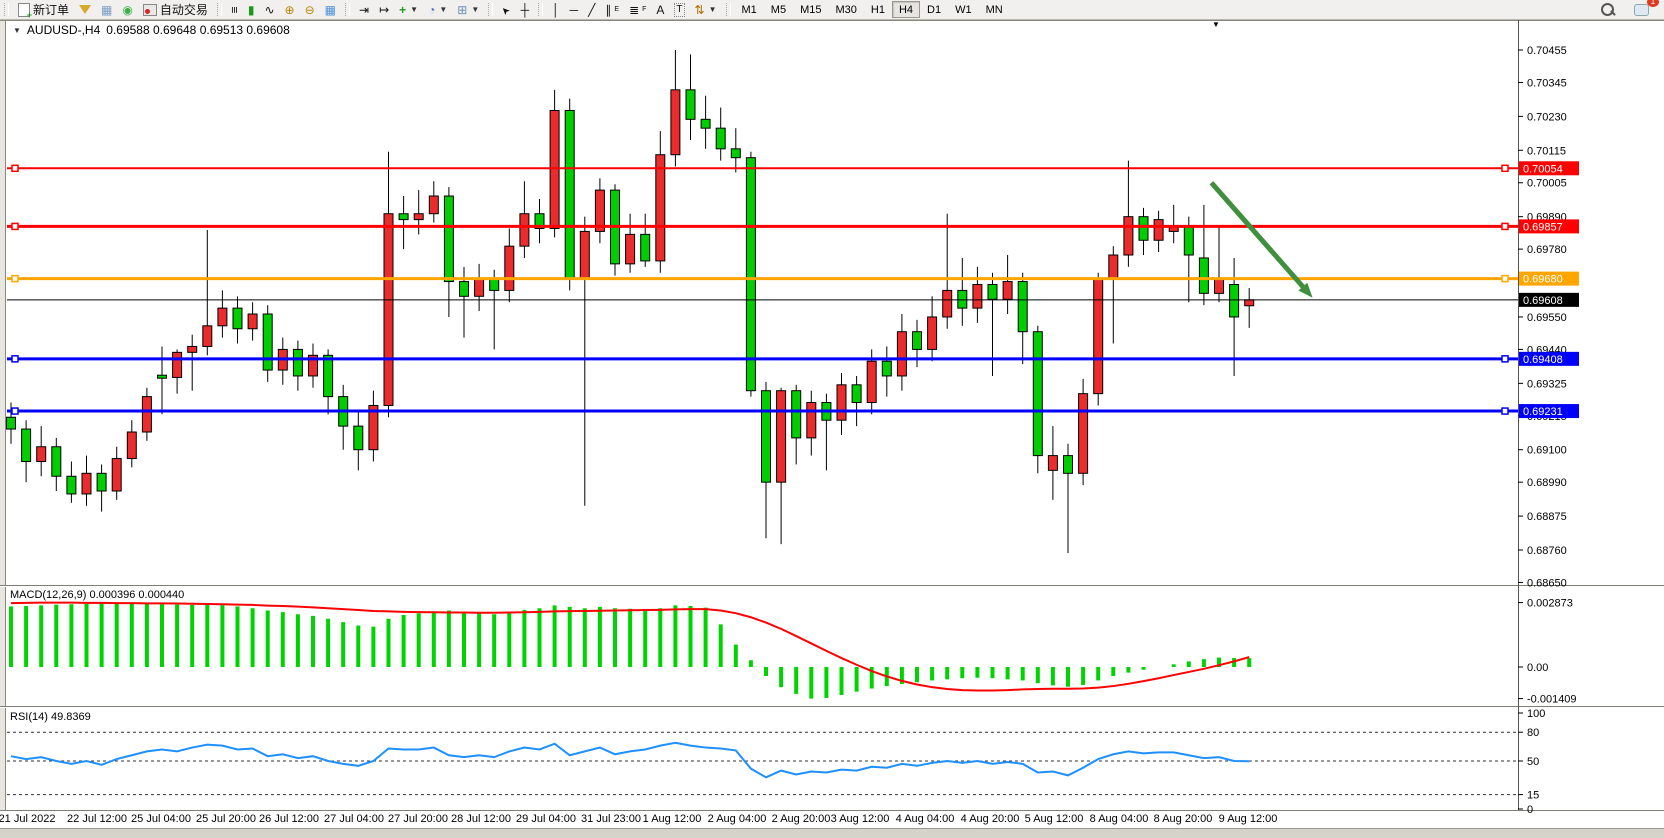 The width and height of the screenshot is (1664, 838). I want to click on label-tool-button: T, so click(679, 9).